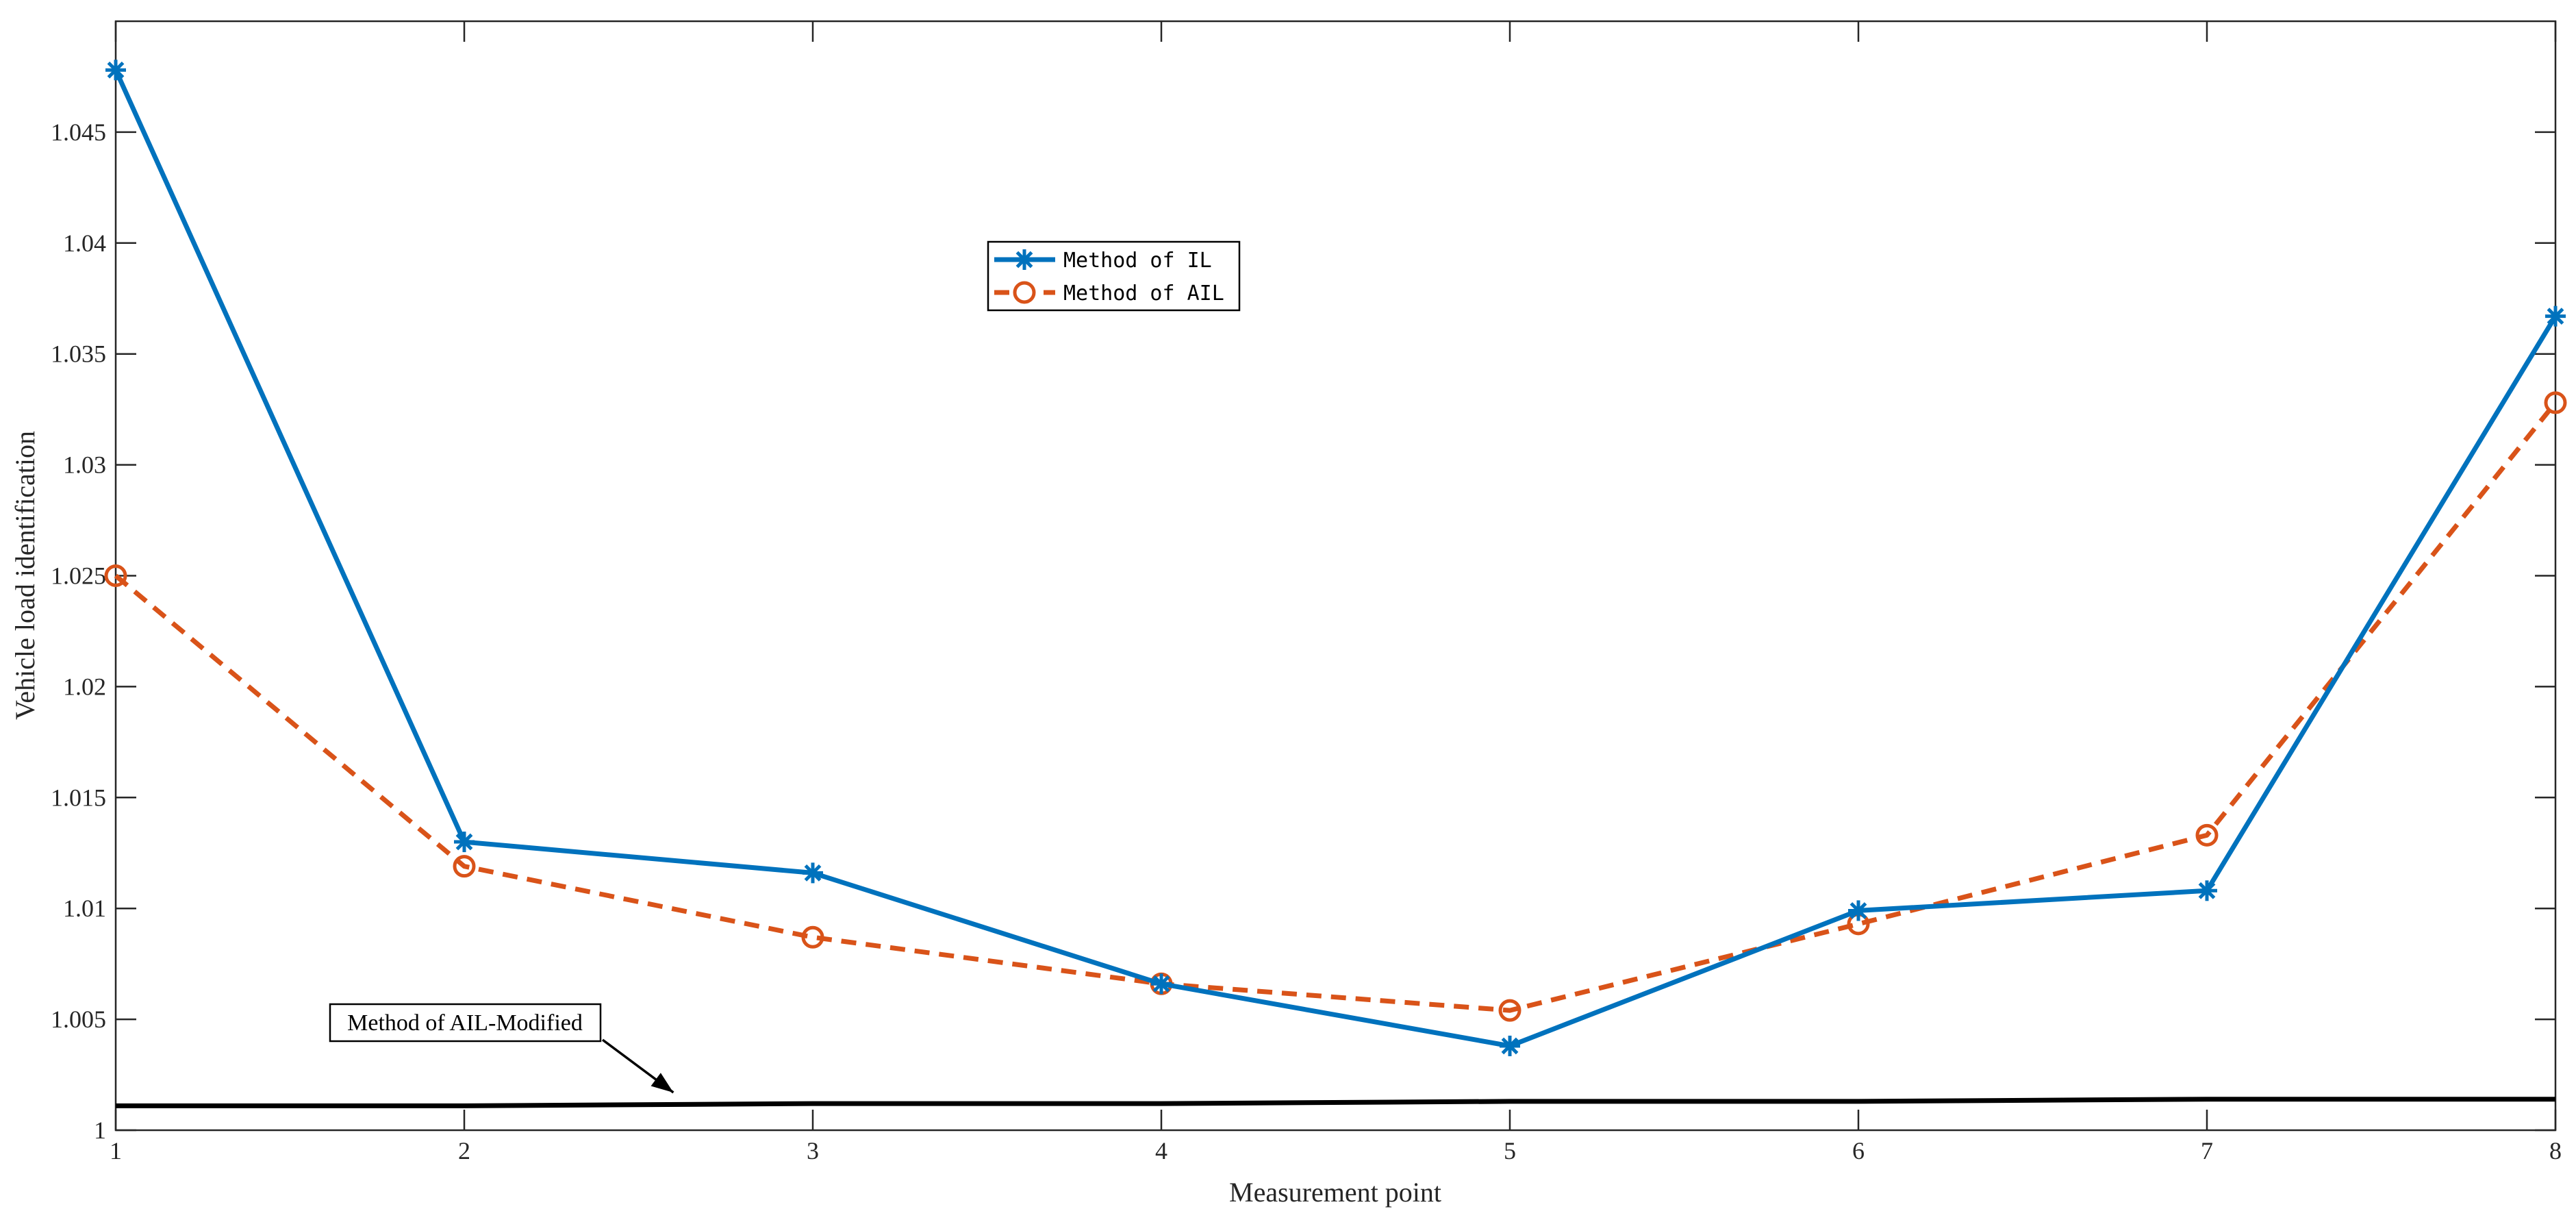 The image size is (2576, 1222). I want to click on annotation-text: Method of AIL-Modified, so click(465, 1023).